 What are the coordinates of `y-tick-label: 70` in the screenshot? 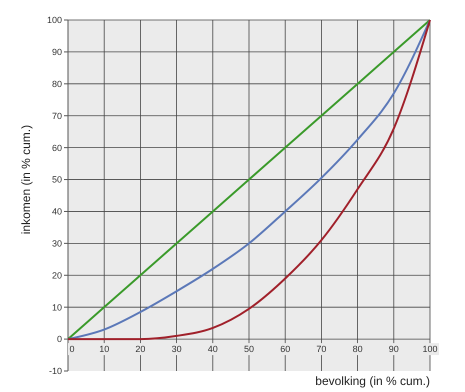 It's located at (57, 115).